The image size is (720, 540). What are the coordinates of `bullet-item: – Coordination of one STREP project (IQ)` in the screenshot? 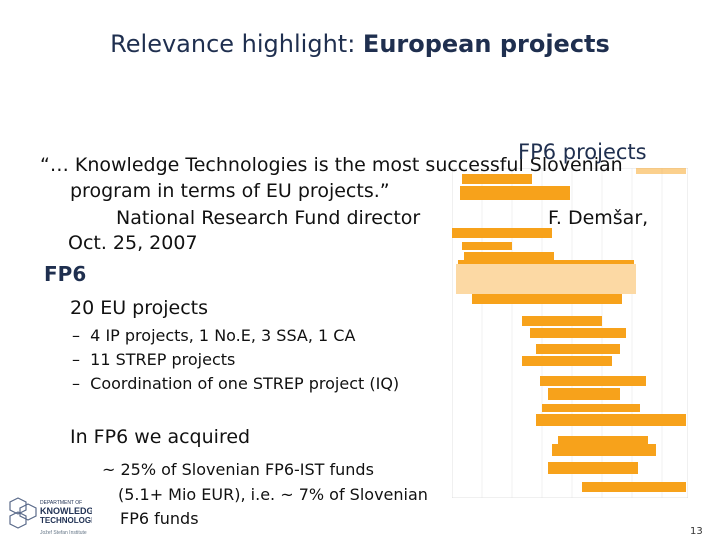 It's located at (236, 383).